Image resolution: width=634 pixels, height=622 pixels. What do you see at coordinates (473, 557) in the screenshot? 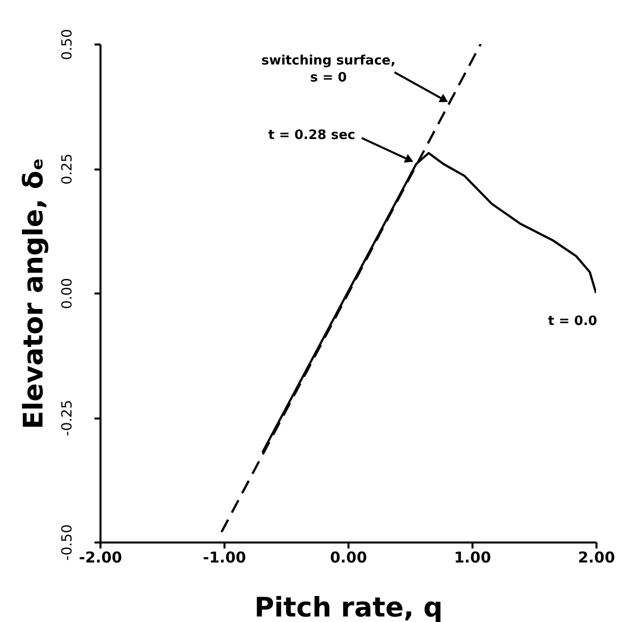
I see `x-tick-label: 1.00` at bounding box center [473, 557].